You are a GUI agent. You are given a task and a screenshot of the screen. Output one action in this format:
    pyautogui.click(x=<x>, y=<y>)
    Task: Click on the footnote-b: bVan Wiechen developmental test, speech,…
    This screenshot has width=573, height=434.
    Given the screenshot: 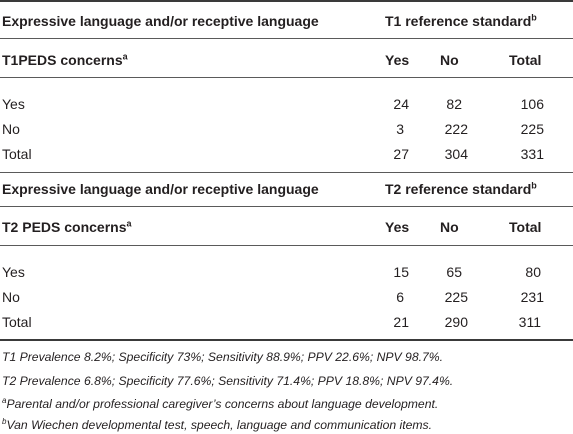 What is the action you would take?
    pyautogui.click(x=217, y=424)
    